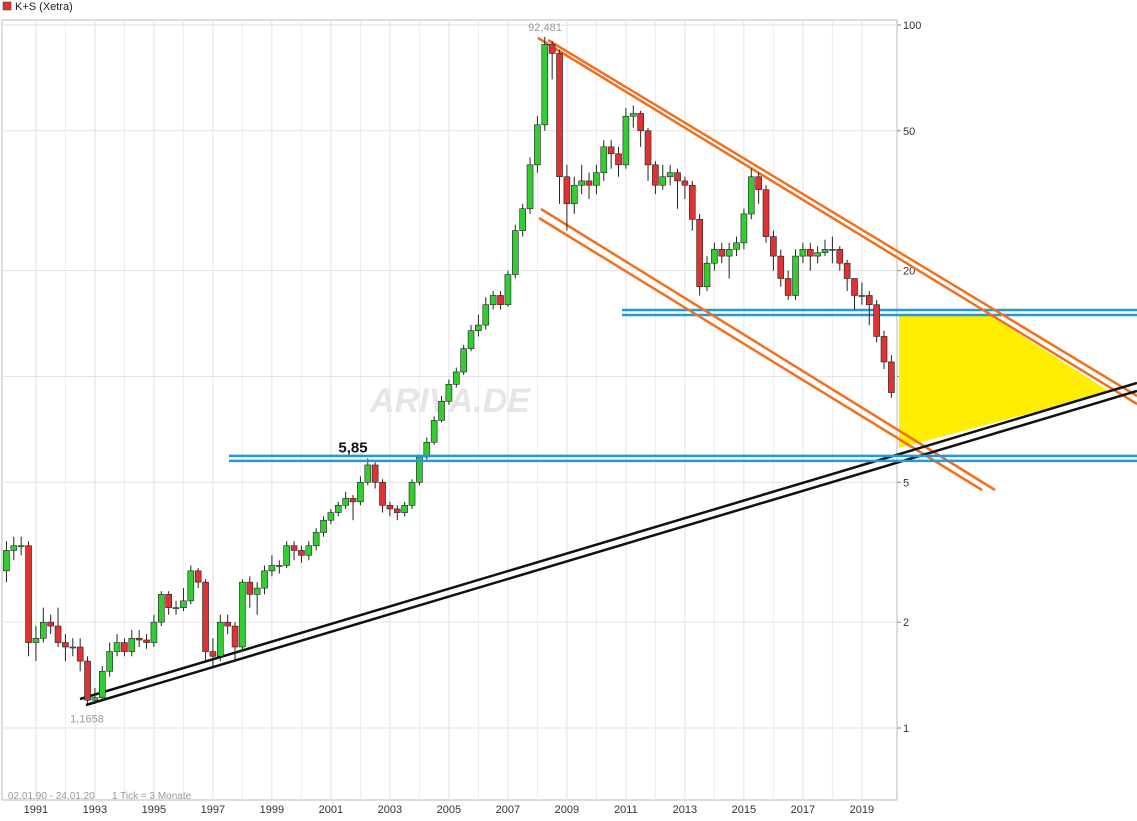  I want to click on chart-title: K+S (Xetra), so click(44, 7).